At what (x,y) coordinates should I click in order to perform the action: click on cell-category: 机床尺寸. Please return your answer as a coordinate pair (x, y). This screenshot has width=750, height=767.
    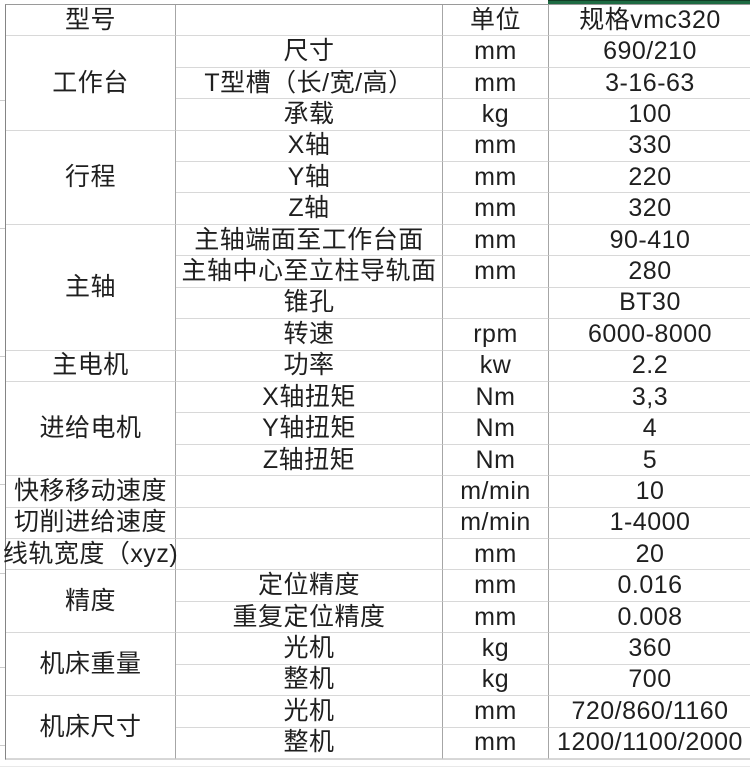
    Looking at the image, I should click on (91, 727).